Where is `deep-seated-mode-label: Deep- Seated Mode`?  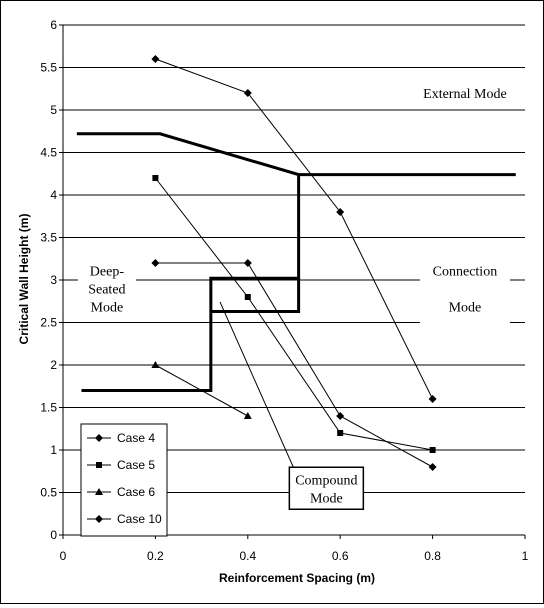
deep-seated-mode-label: Deep- Seated Mode is located at coordinates (106, 288).